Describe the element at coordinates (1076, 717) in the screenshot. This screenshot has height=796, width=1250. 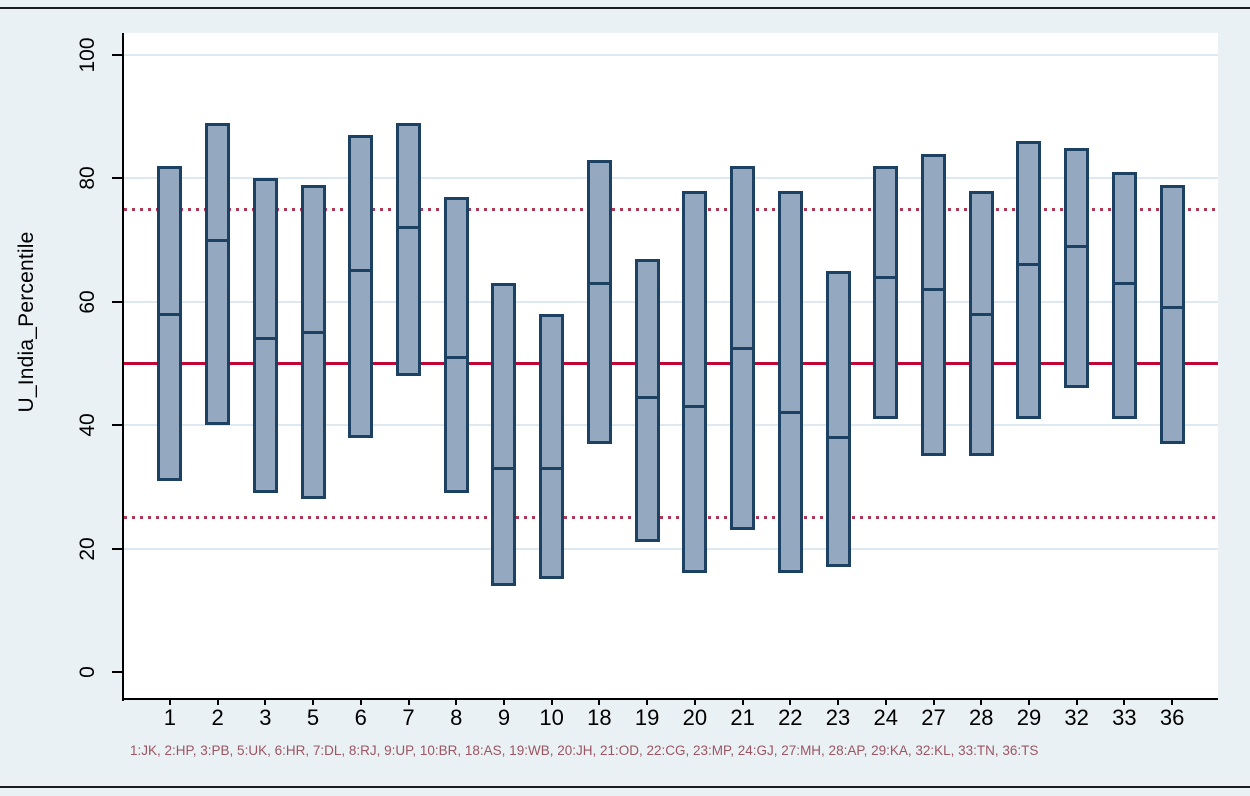
I see `x-tick-label: 32` at that location.